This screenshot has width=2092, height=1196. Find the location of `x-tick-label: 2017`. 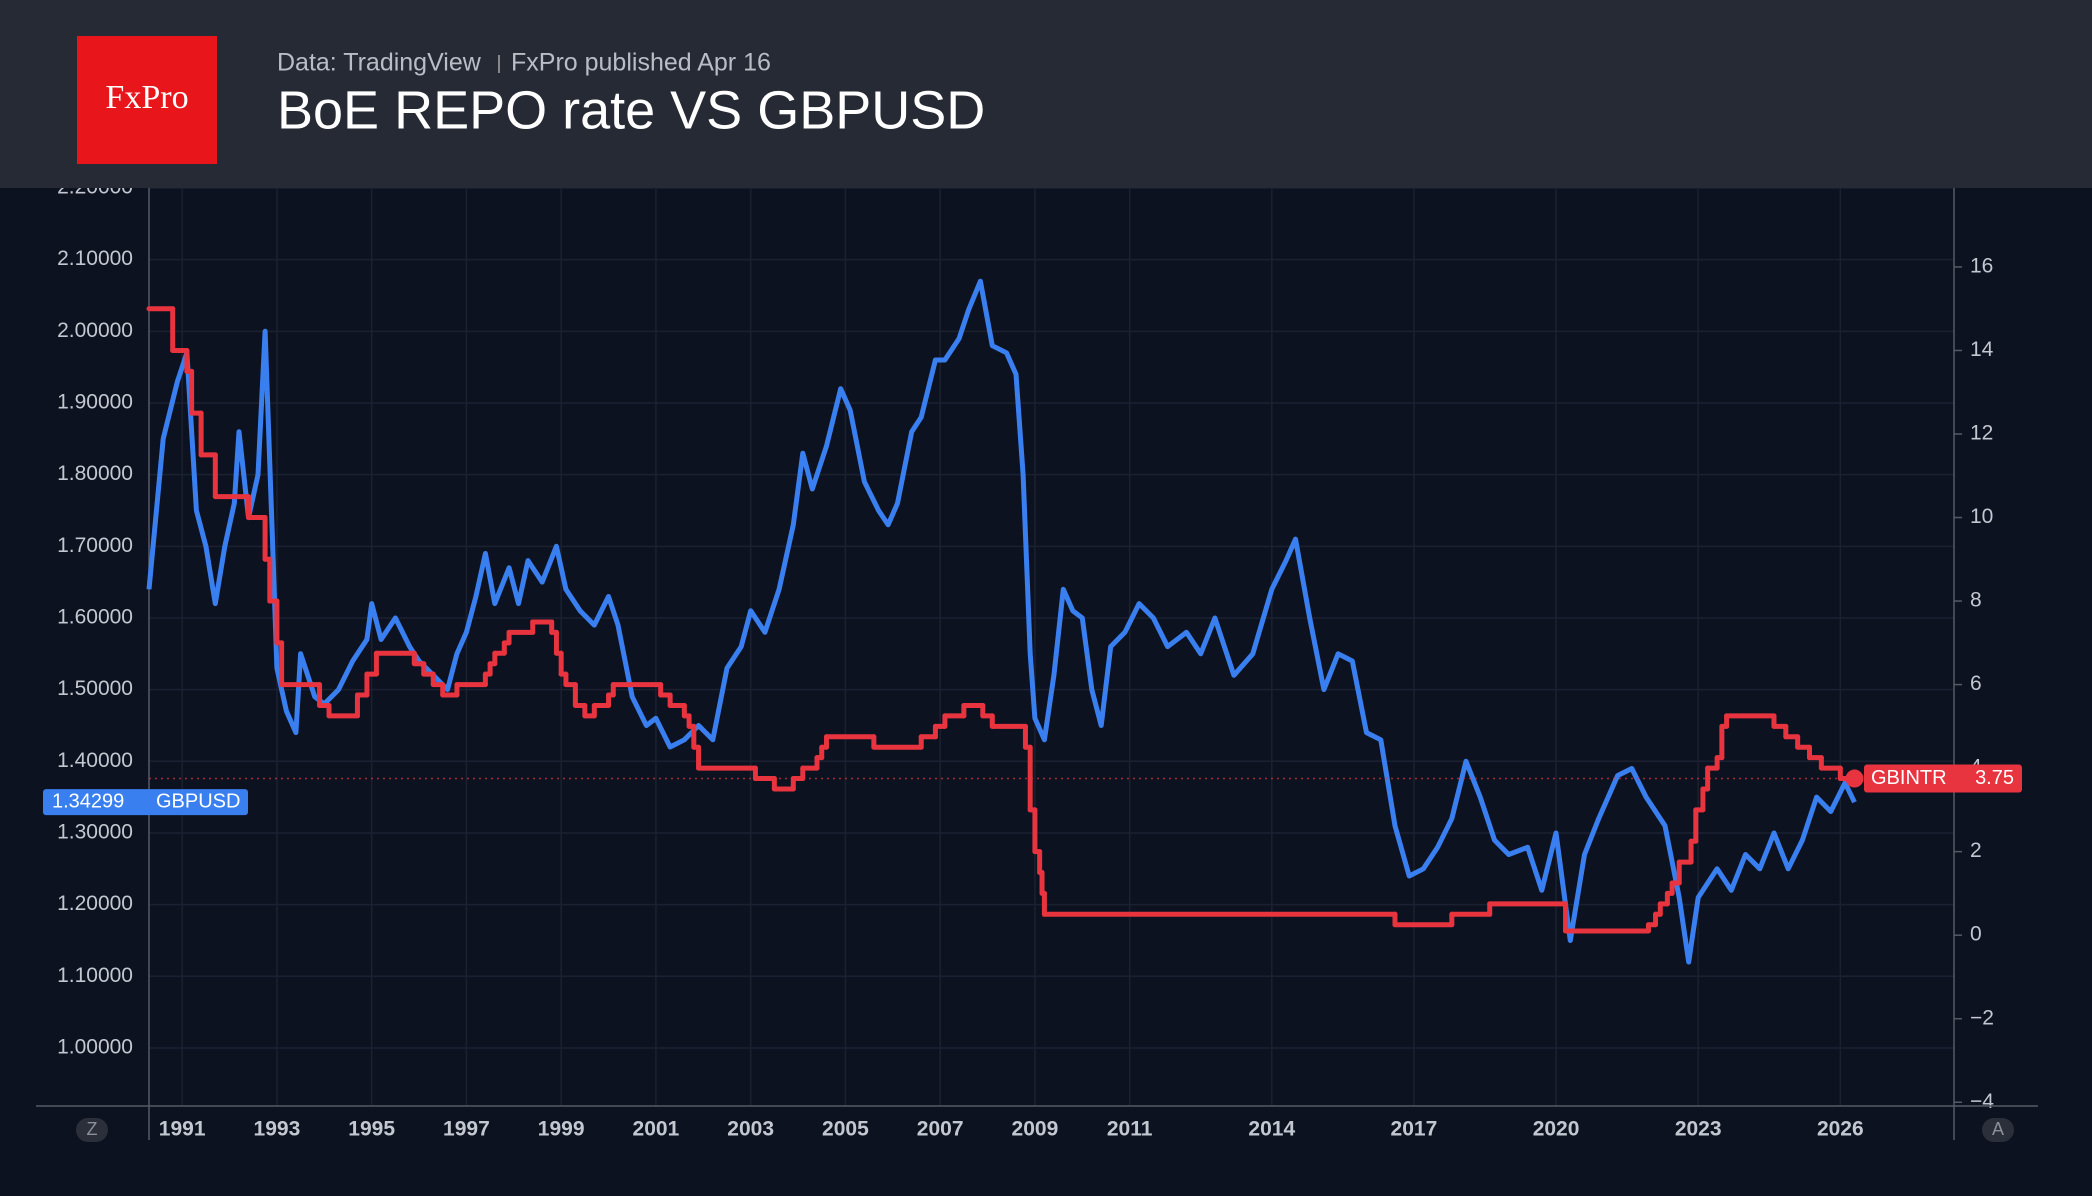

x-tick-label: 2017 is located at coordinates (1414, 1129).